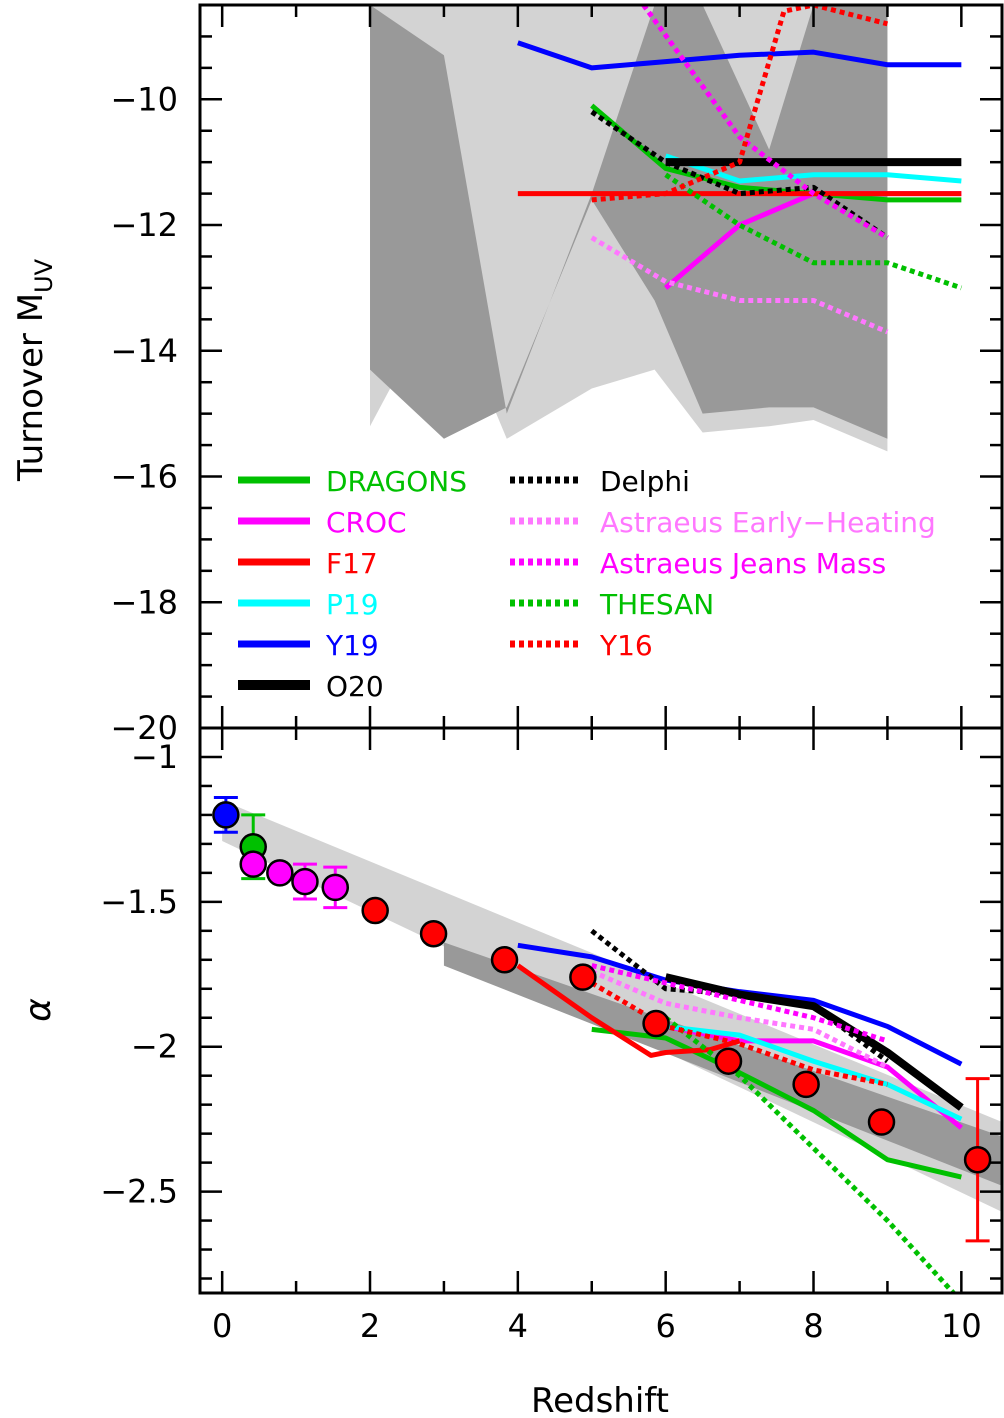 The image size is (1004, 1418). Describe the element at coordinates (656, 604) in the screenshot. I see `legend-label-thesan: THESAN` at that location.